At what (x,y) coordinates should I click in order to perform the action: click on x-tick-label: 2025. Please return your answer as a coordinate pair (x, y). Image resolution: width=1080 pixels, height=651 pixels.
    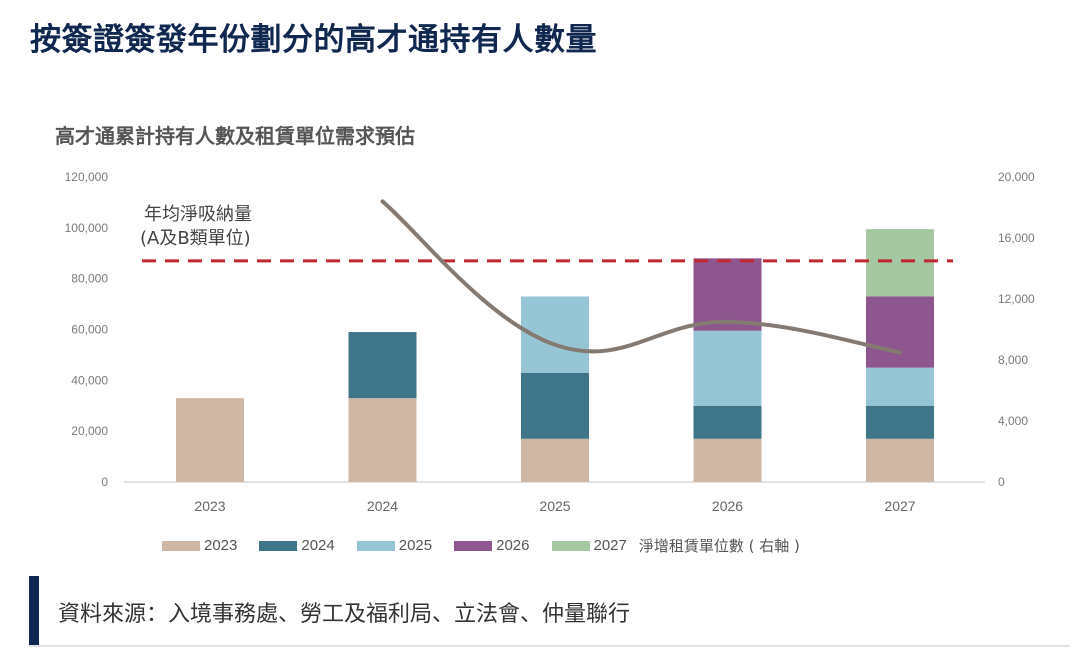
    Looking at the image, I should click on (554, 506).